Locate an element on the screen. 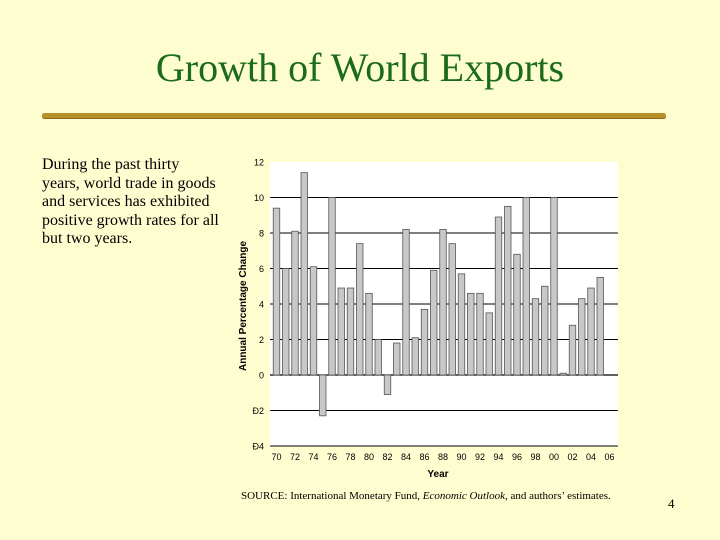  bar-1982 is located at coordinates (387, 384).